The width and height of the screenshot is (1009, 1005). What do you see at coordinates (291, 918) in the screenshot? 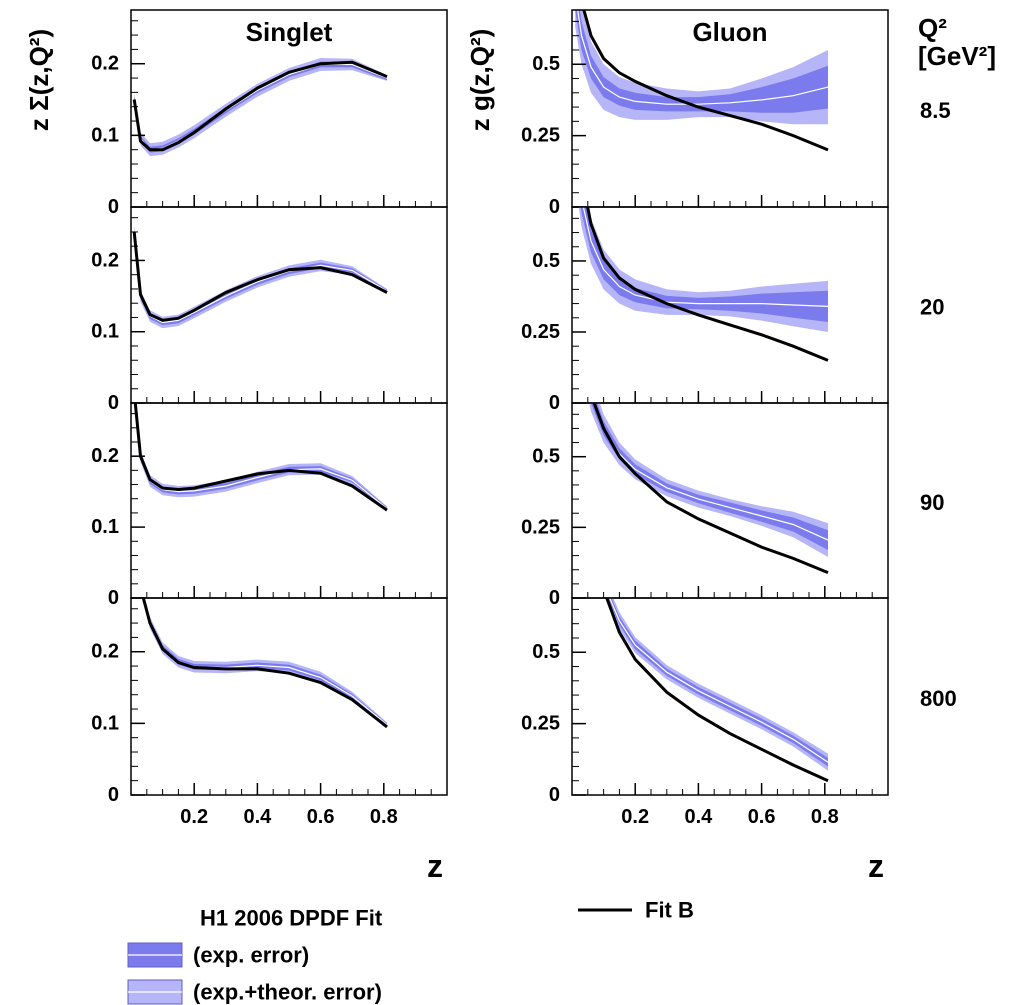
I see `legend-title: H1 2006 DPDF Fit` at bounding box center [291, 918].